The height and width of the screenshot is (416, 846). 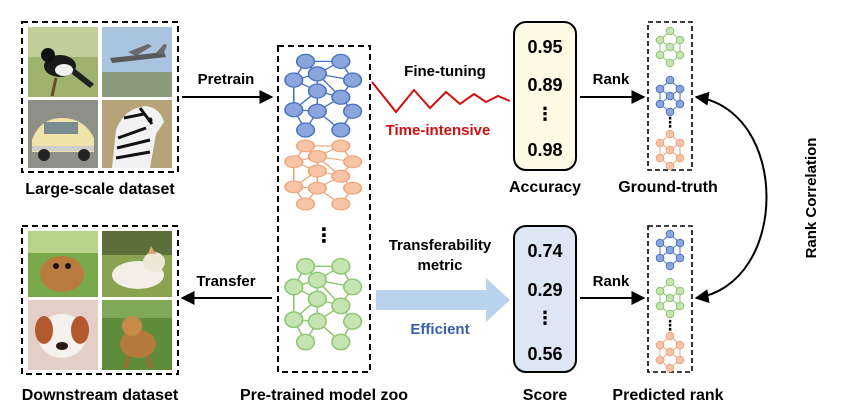 I want to click on rank-correlation-arrow, so click(x=731, y=197).